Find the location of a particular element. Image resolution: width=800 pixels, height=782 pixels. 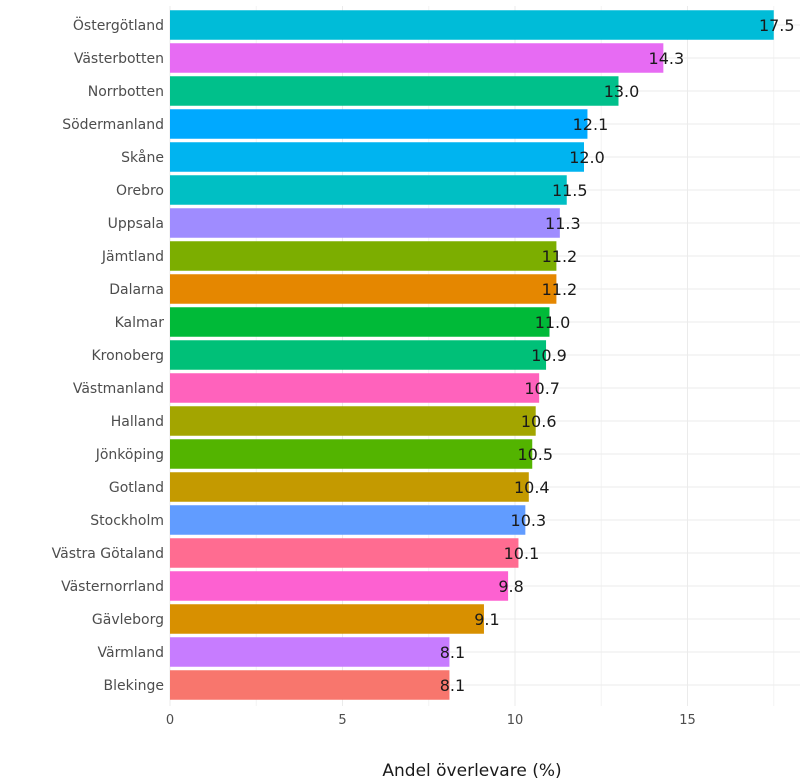

x-tick-label: 5 is located at coordinates (342, 720).